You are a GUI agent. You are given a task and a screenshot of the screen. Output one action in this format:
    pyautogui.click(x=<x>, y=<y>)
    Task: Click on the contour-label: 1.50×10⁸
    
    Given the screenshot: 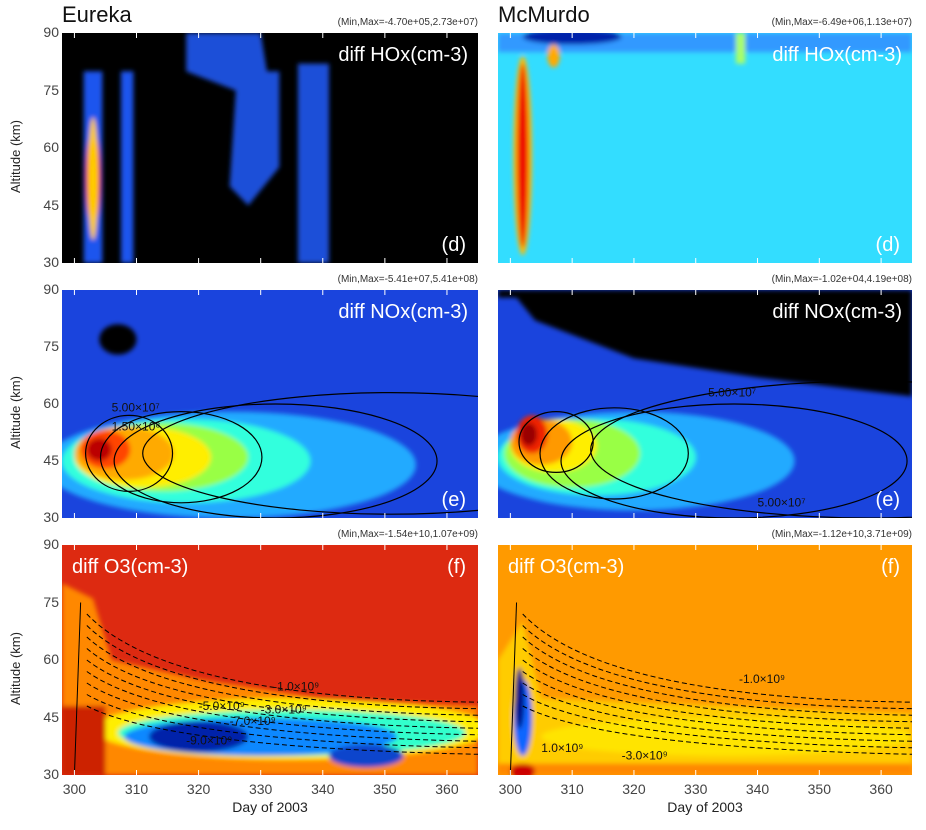 What is the action you would take?
    pyautogui.click(x=136, y=427)
    